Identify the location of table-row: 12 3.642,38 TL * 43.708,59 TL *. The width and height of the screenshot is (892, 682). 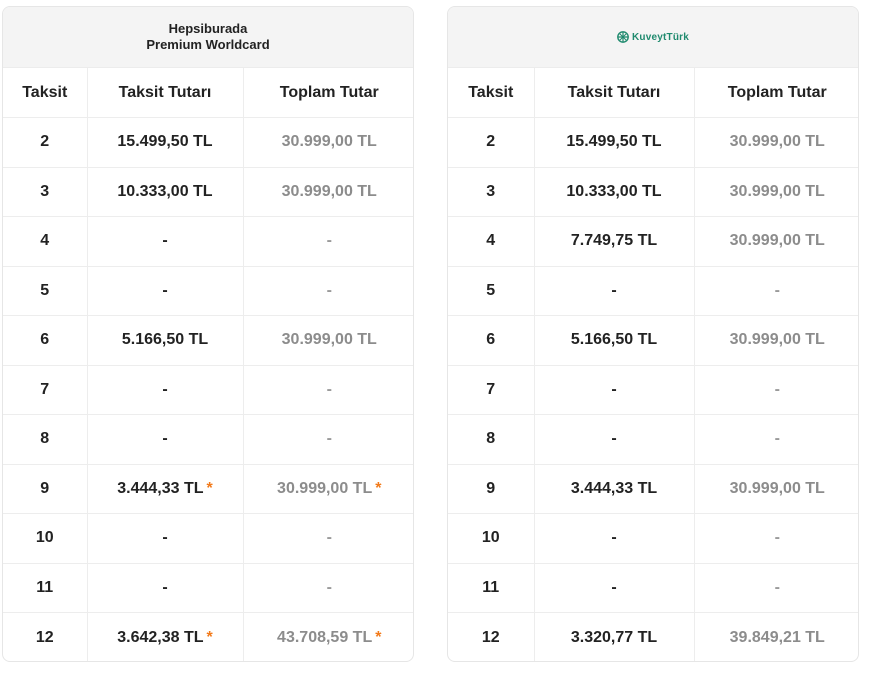
(208, 637).